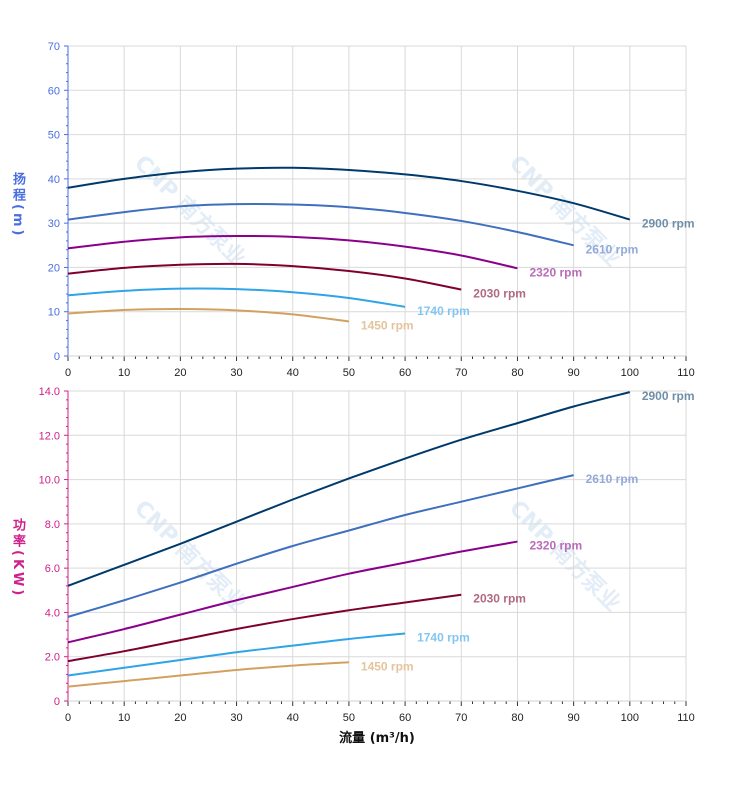  Describe the element at coordinates (52, 613) in the screenshot. I see `y-tick-label: 4.0` at that location.